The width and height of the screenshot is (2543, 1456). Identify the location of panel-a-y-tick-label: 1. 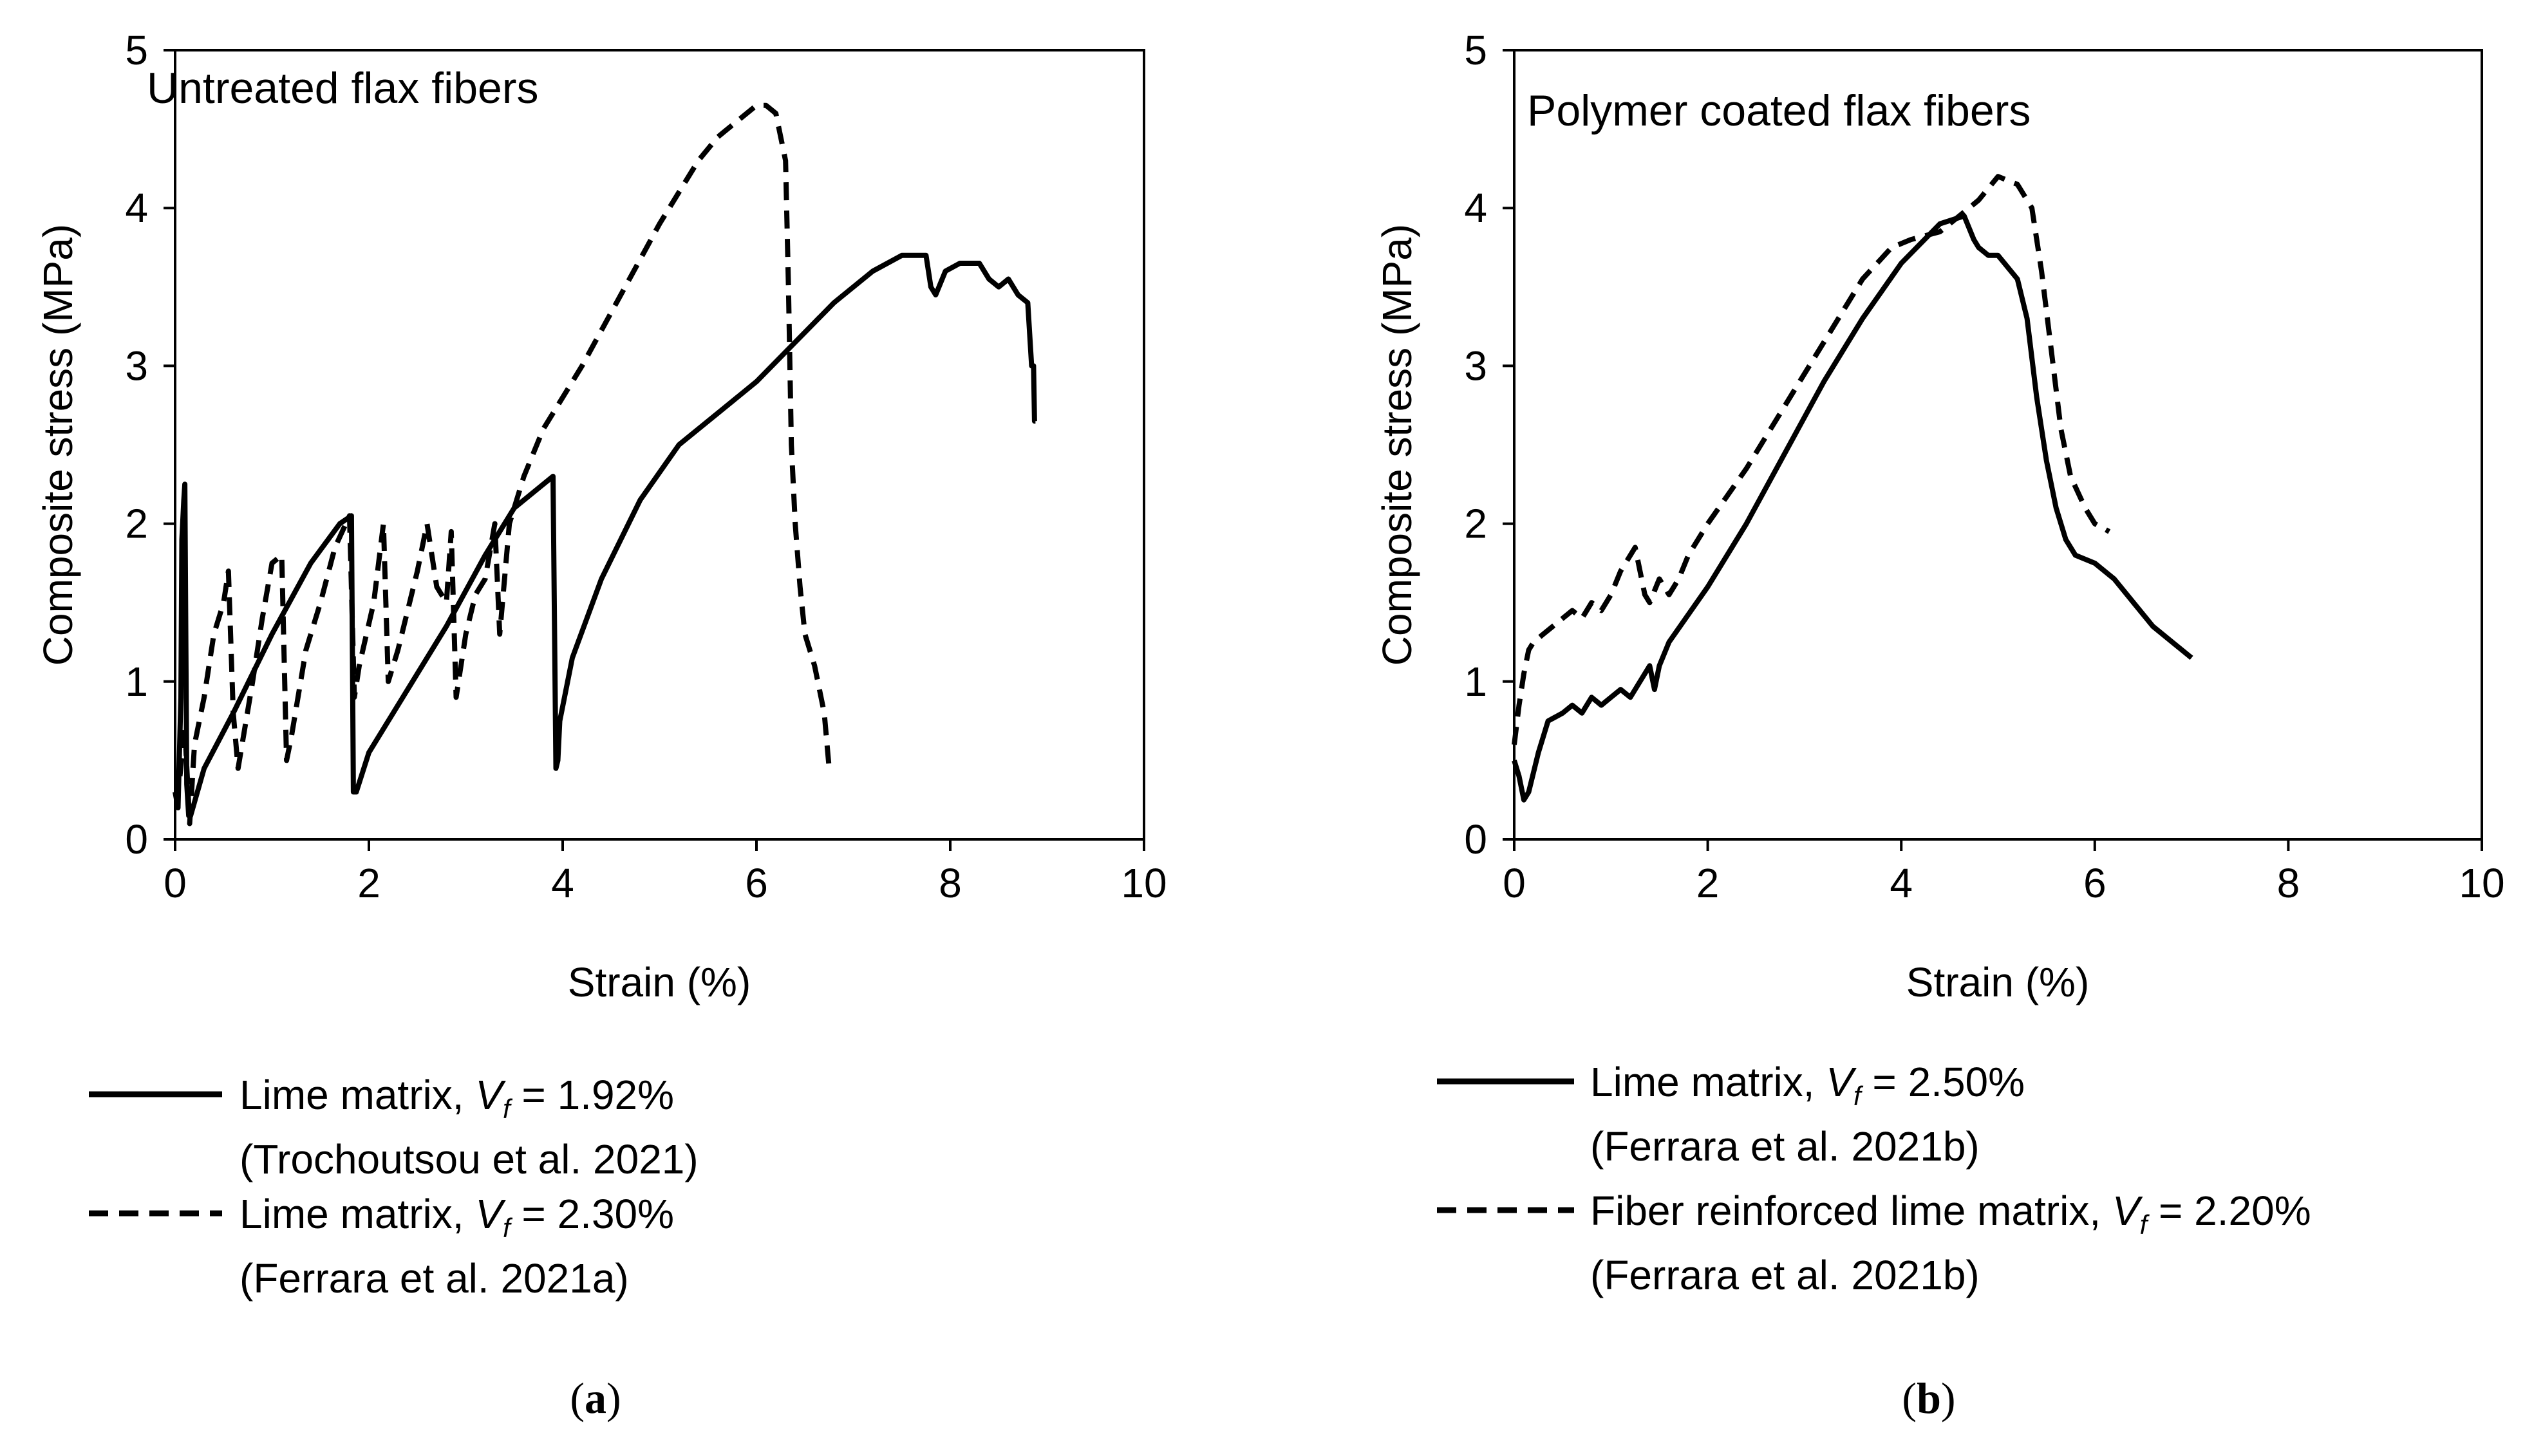
(136, 681).